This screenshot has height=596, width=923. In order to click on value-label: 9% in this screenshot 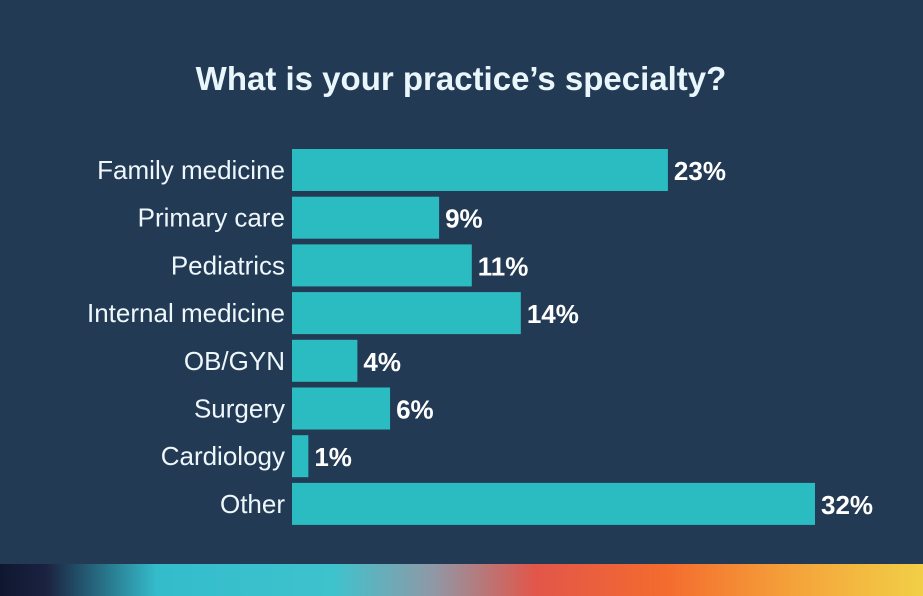, I will do `click(464, 219)`.